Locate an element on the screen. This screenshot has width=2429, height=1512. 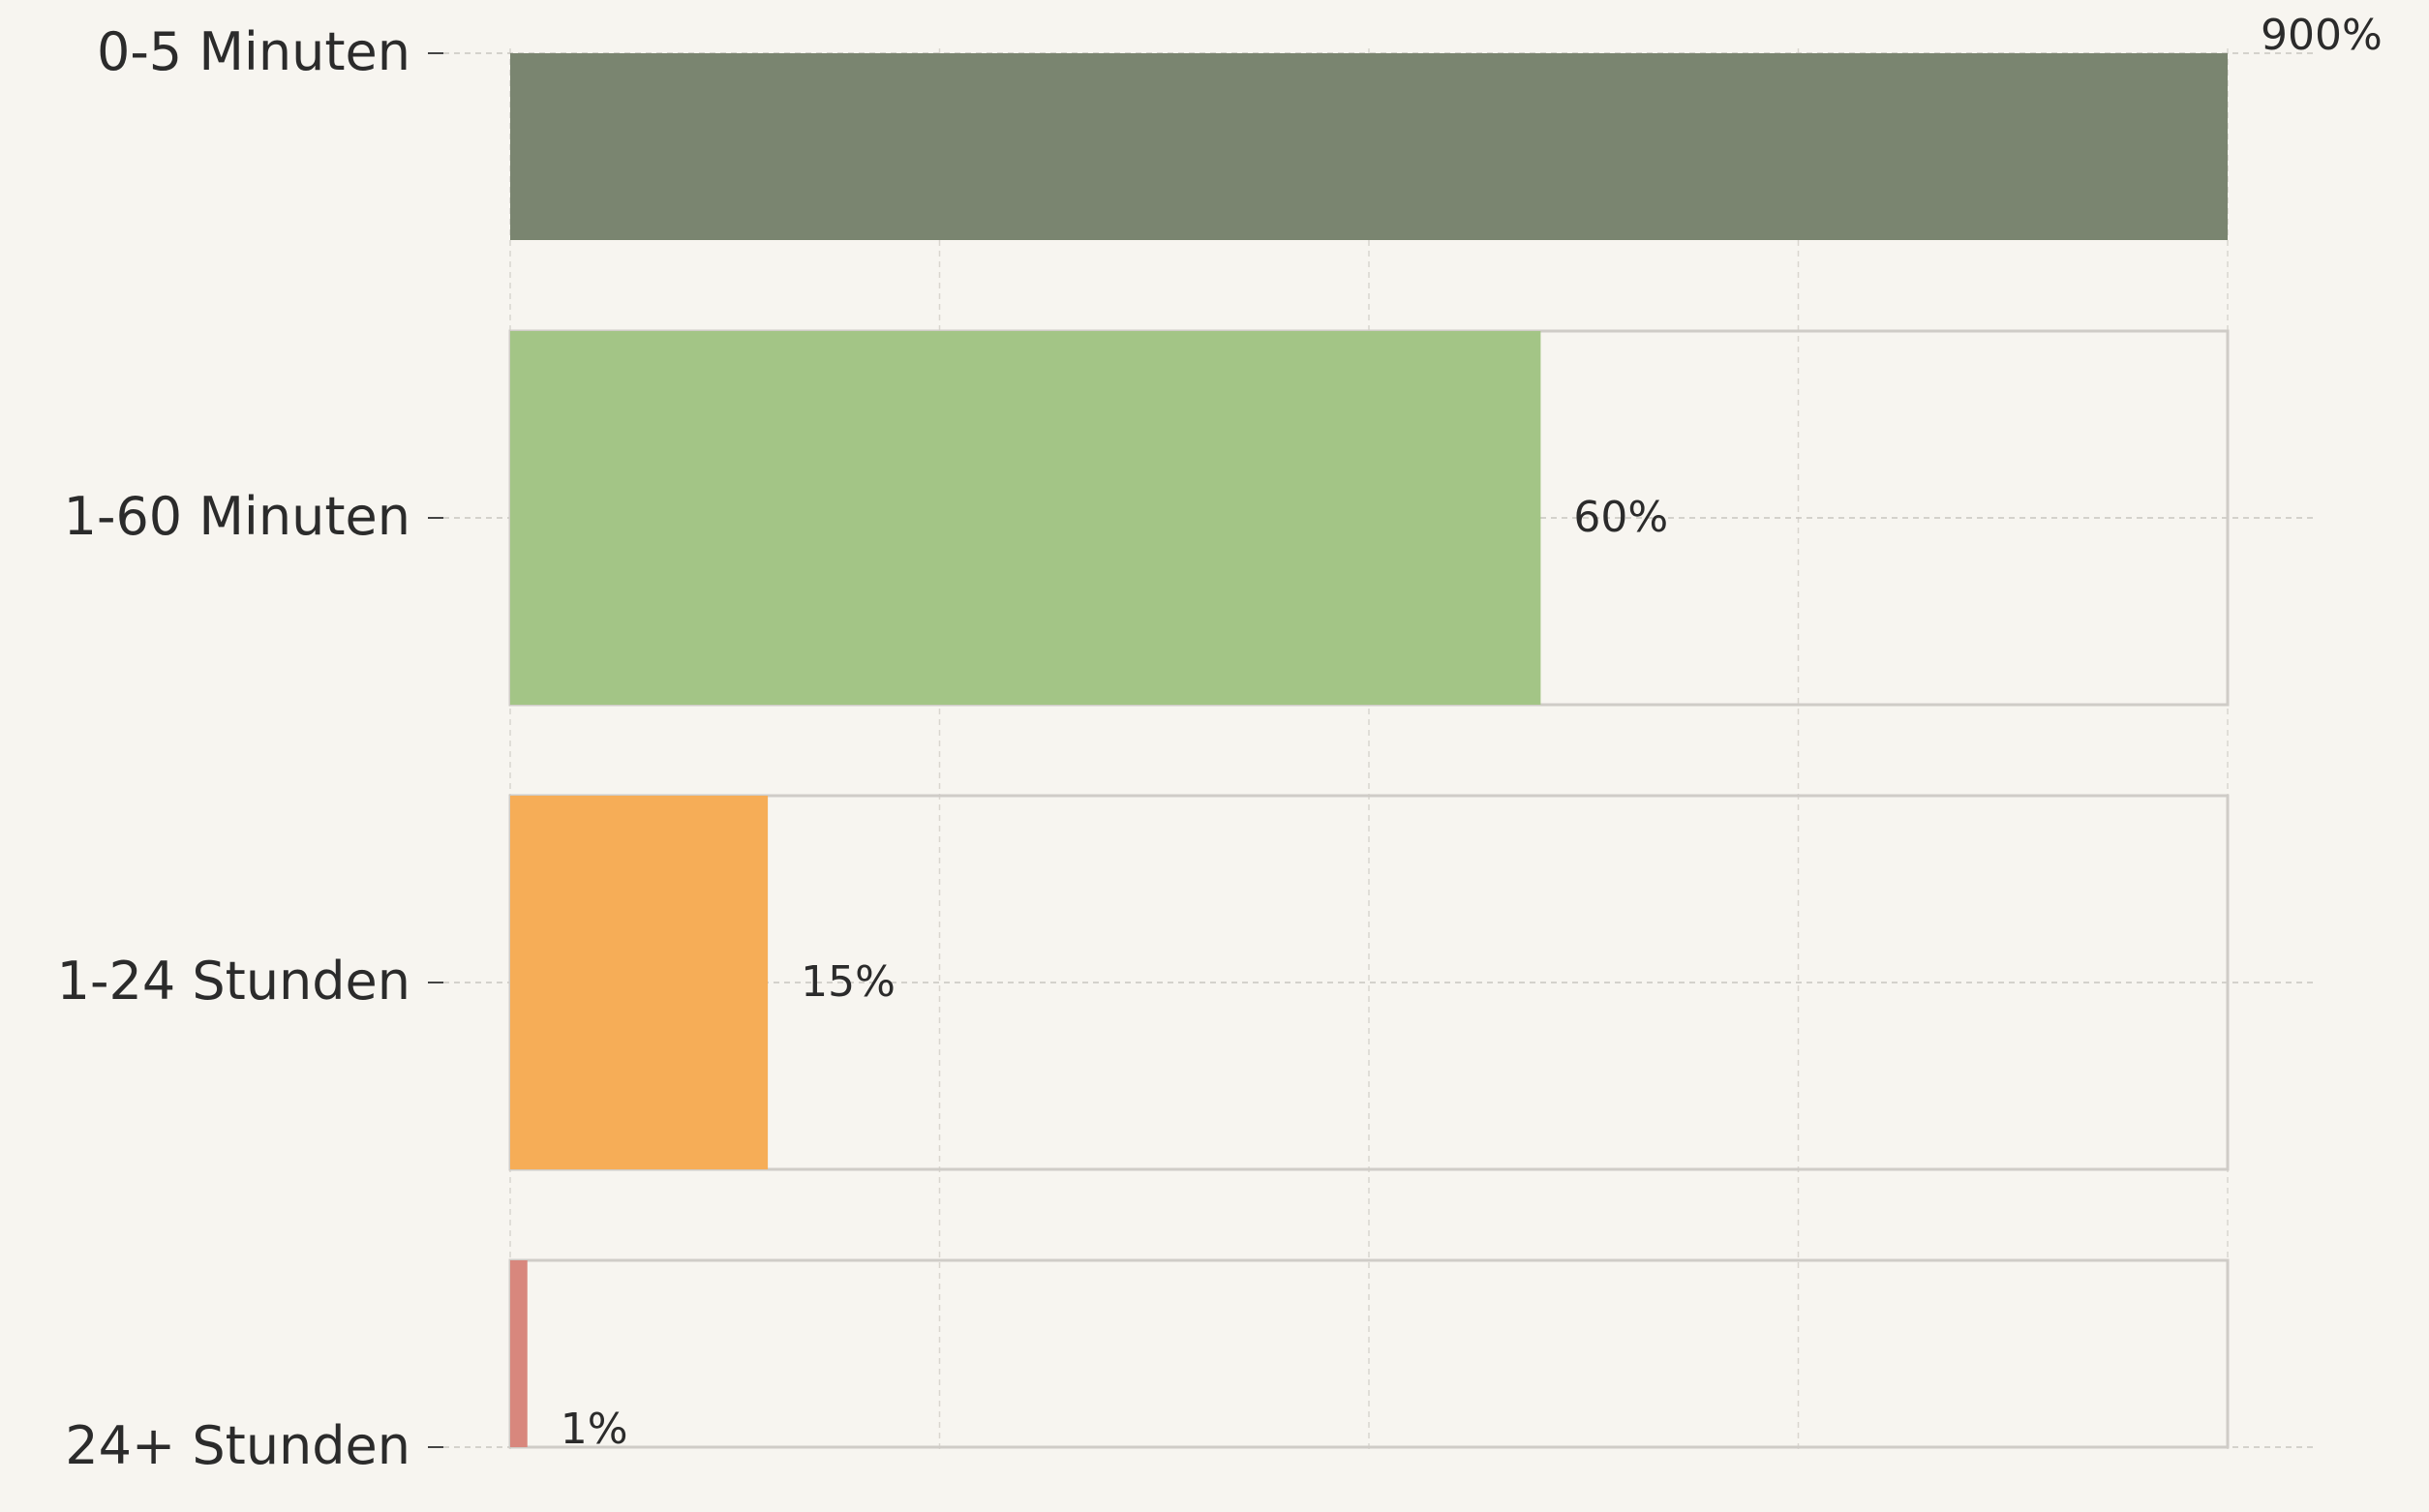
value-label: 900% is located at coordinates (2322, 35).